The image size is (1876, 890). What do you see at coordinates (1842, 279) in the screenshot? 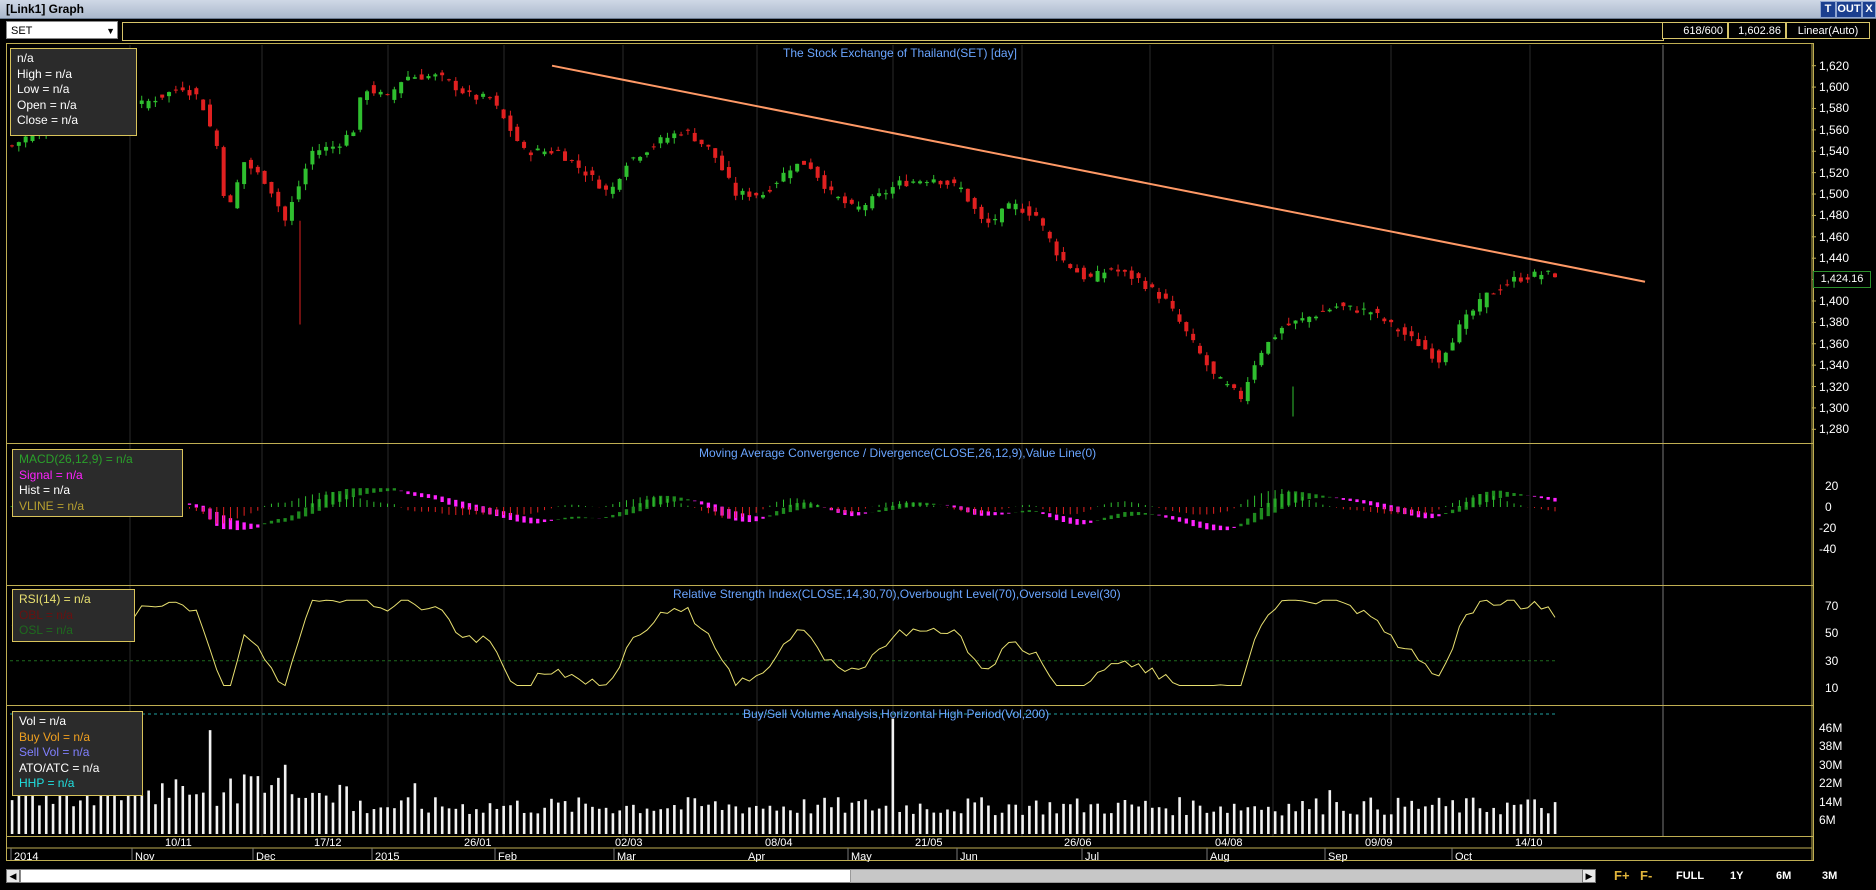
I see `last-price-tag: 1,424.16` at bounding box center [1842, 279].